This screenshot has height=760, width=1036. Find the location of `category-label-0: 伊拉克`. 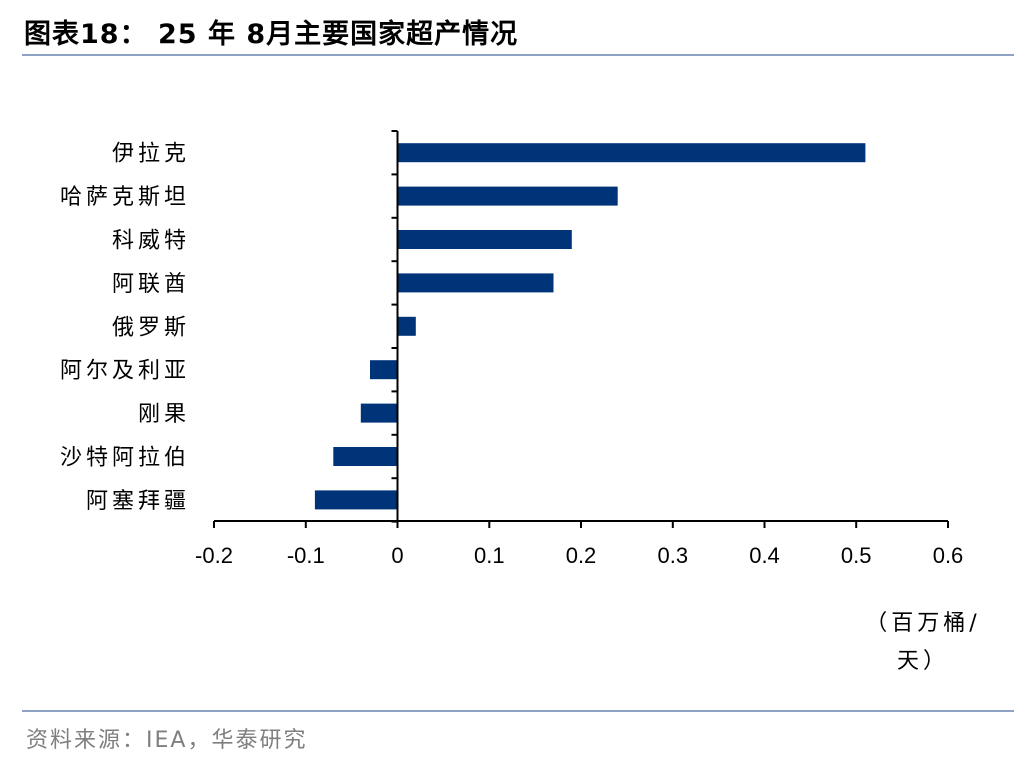

category-label-0: 伊拉克 is located at coordinates (151, 154).